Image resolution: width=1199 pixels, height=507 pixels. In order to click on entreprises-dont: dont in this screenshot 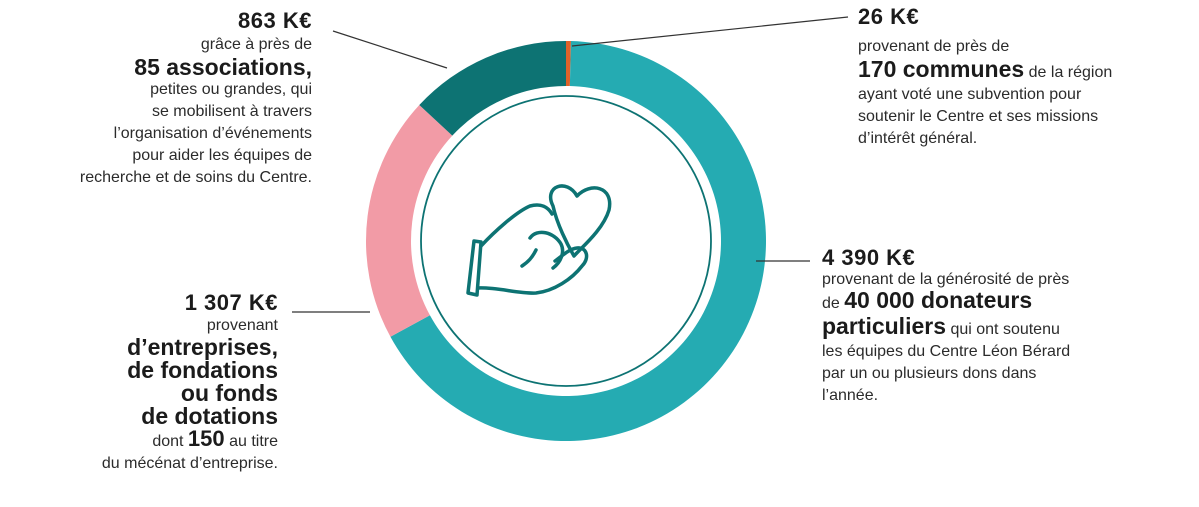, I will do `click(168, 441)`.